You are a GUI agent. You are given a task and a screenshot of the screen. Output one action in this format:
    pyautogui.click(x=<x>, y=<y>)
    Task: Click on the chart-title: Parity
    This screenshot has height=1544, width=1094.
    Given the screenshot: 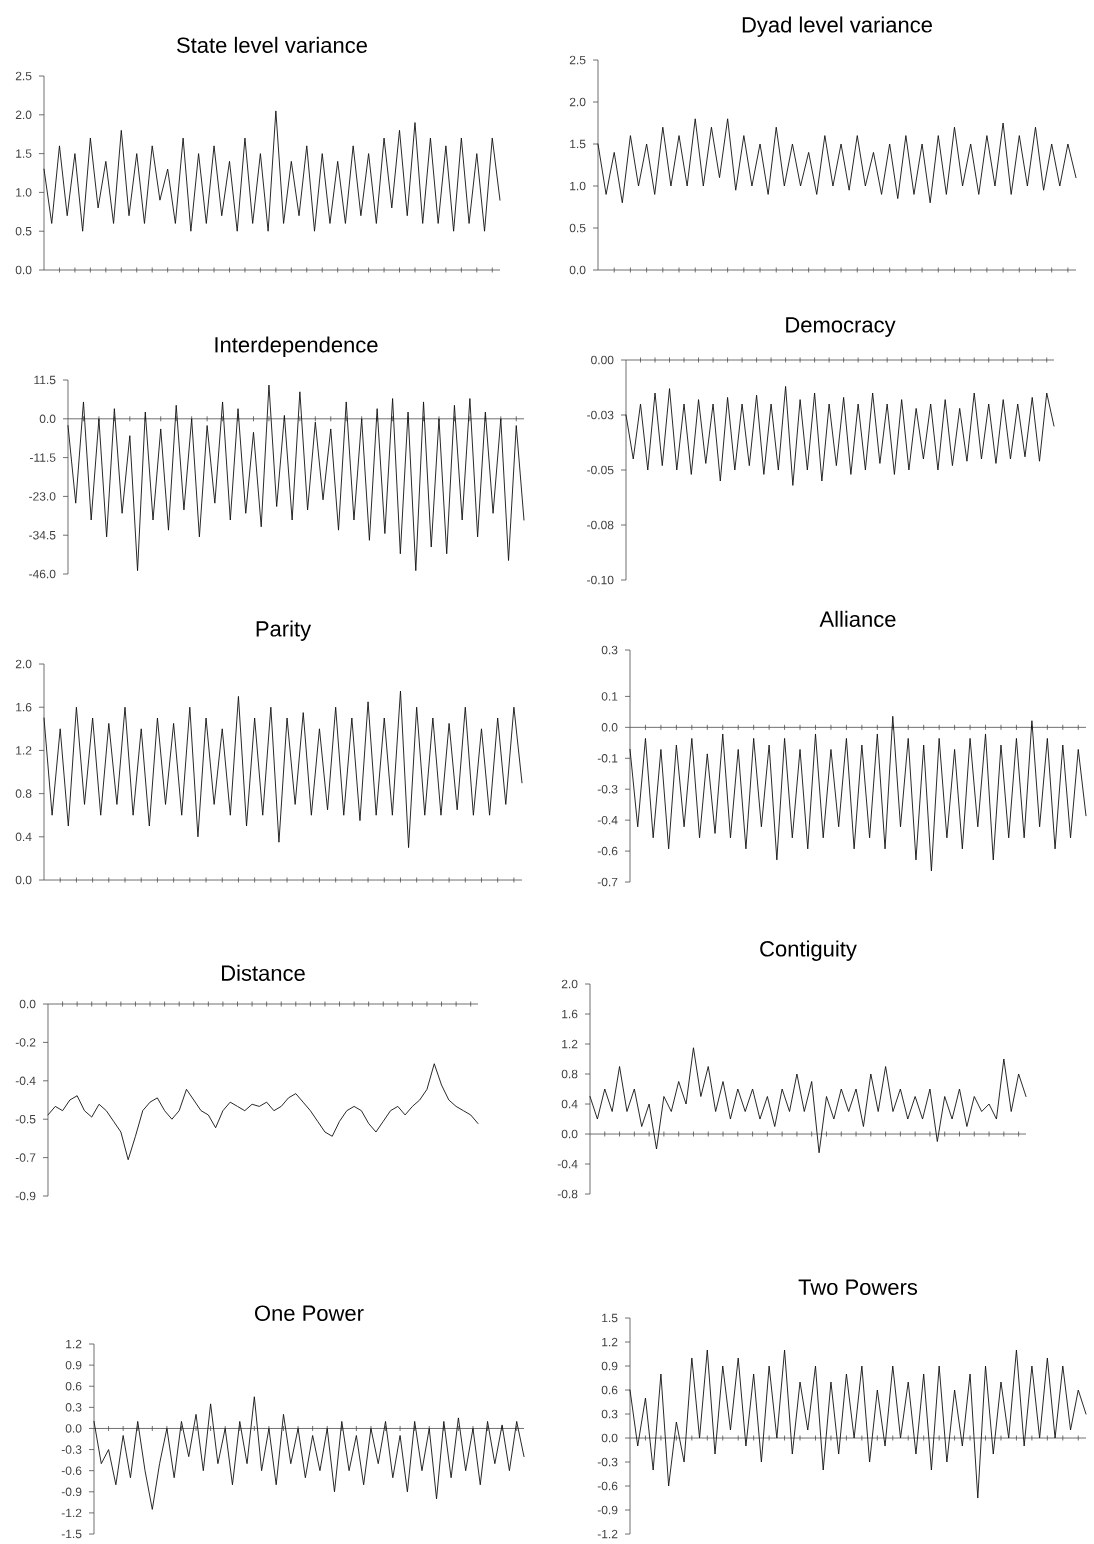 What is the action you would take?
    pyautogui.click(x=284, y=630)
    